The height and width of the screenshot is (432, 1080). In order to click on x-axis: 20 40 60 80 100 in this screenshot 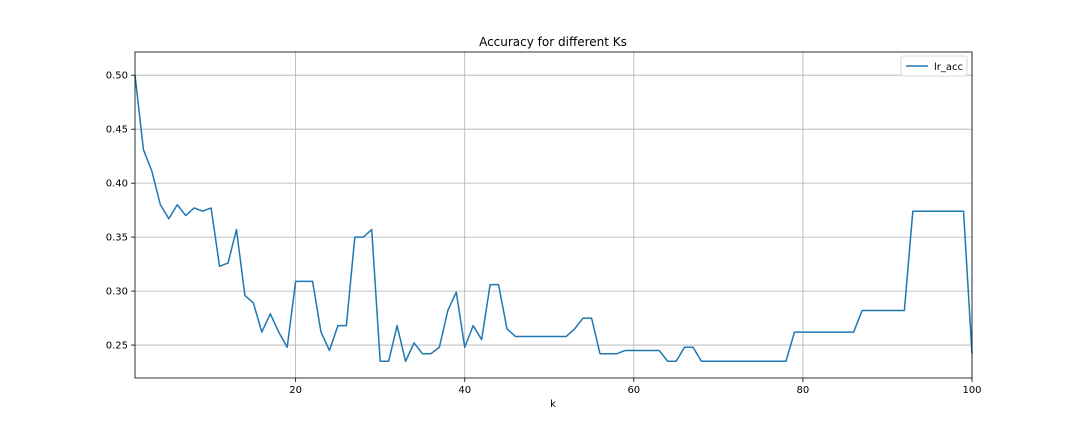, I will do `click(635, 387)`.